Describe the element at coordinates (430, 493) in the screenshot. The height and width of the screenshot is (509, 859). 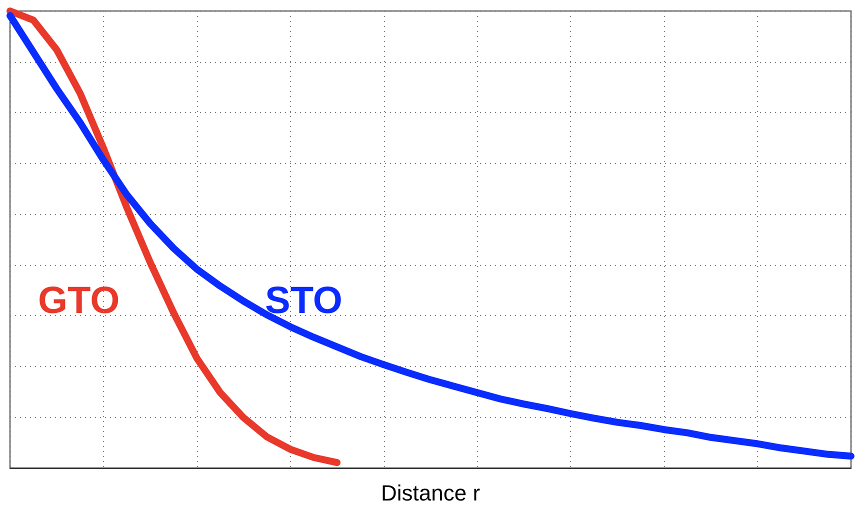
I see `x-axis-title: Distance r` at that location.